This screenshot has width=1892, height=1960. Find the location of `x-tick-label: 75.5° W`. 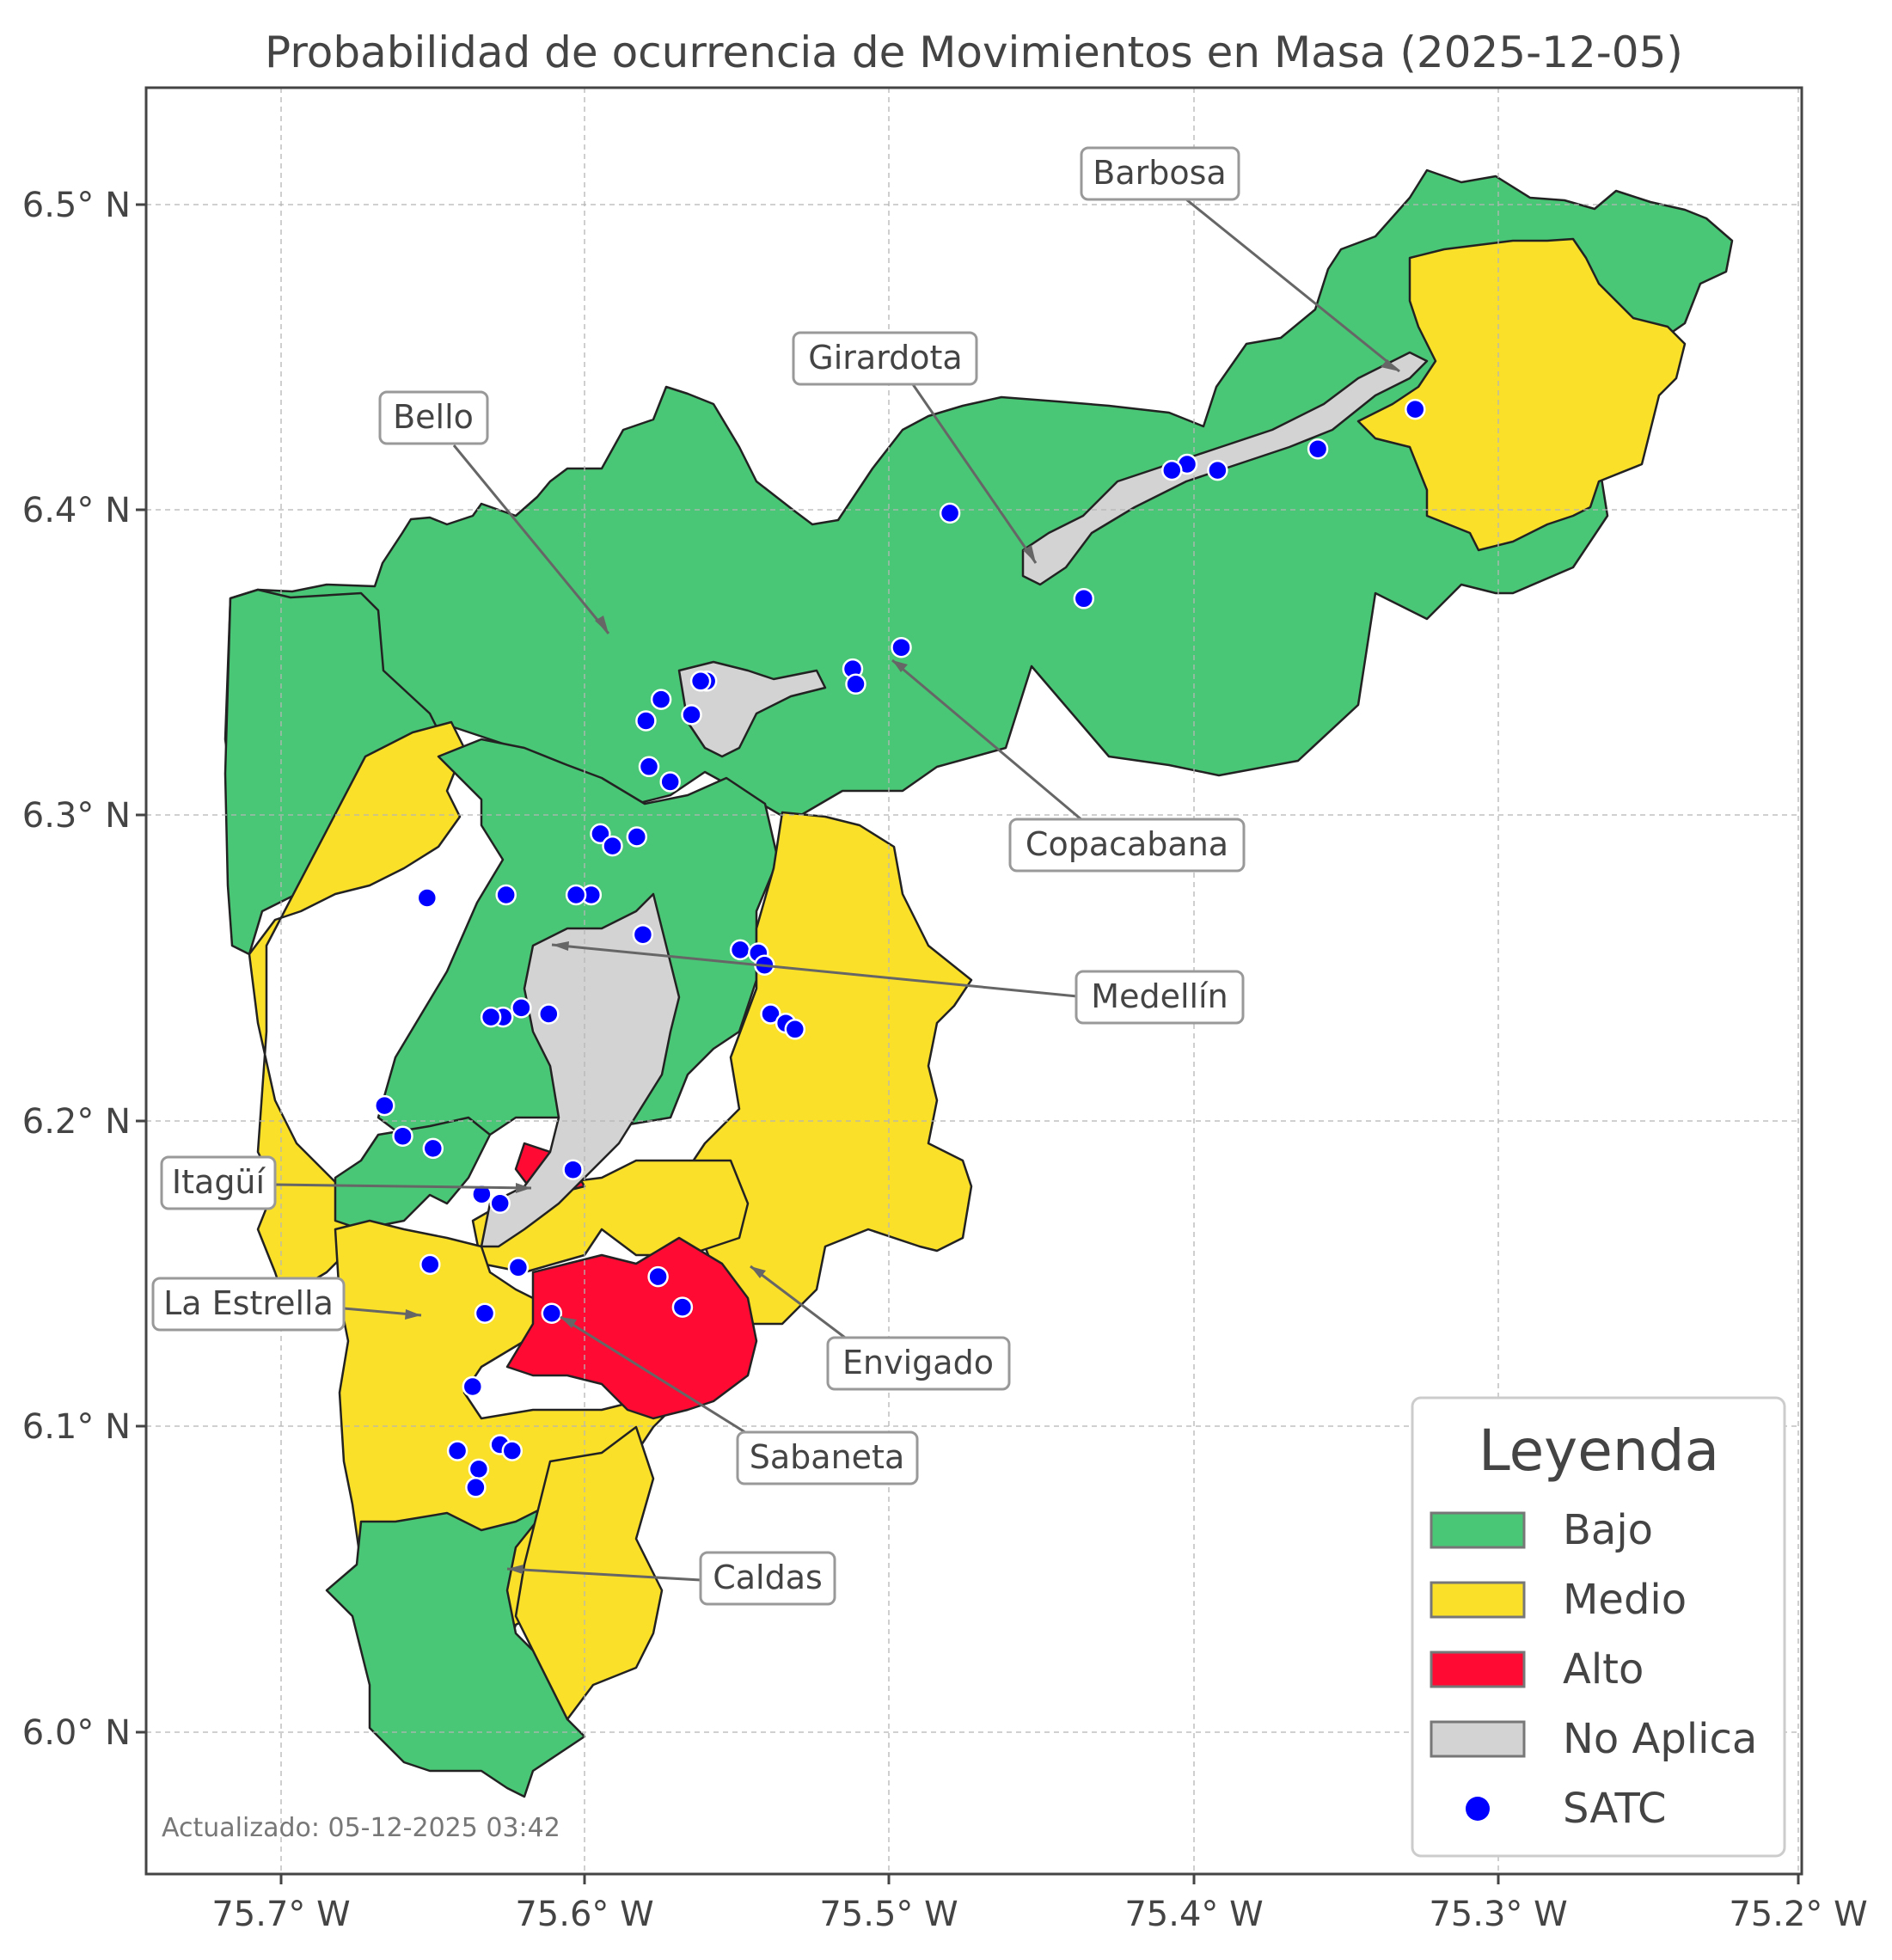

x-tick-label: 75.5° W is located at coordinates (888, 1914).